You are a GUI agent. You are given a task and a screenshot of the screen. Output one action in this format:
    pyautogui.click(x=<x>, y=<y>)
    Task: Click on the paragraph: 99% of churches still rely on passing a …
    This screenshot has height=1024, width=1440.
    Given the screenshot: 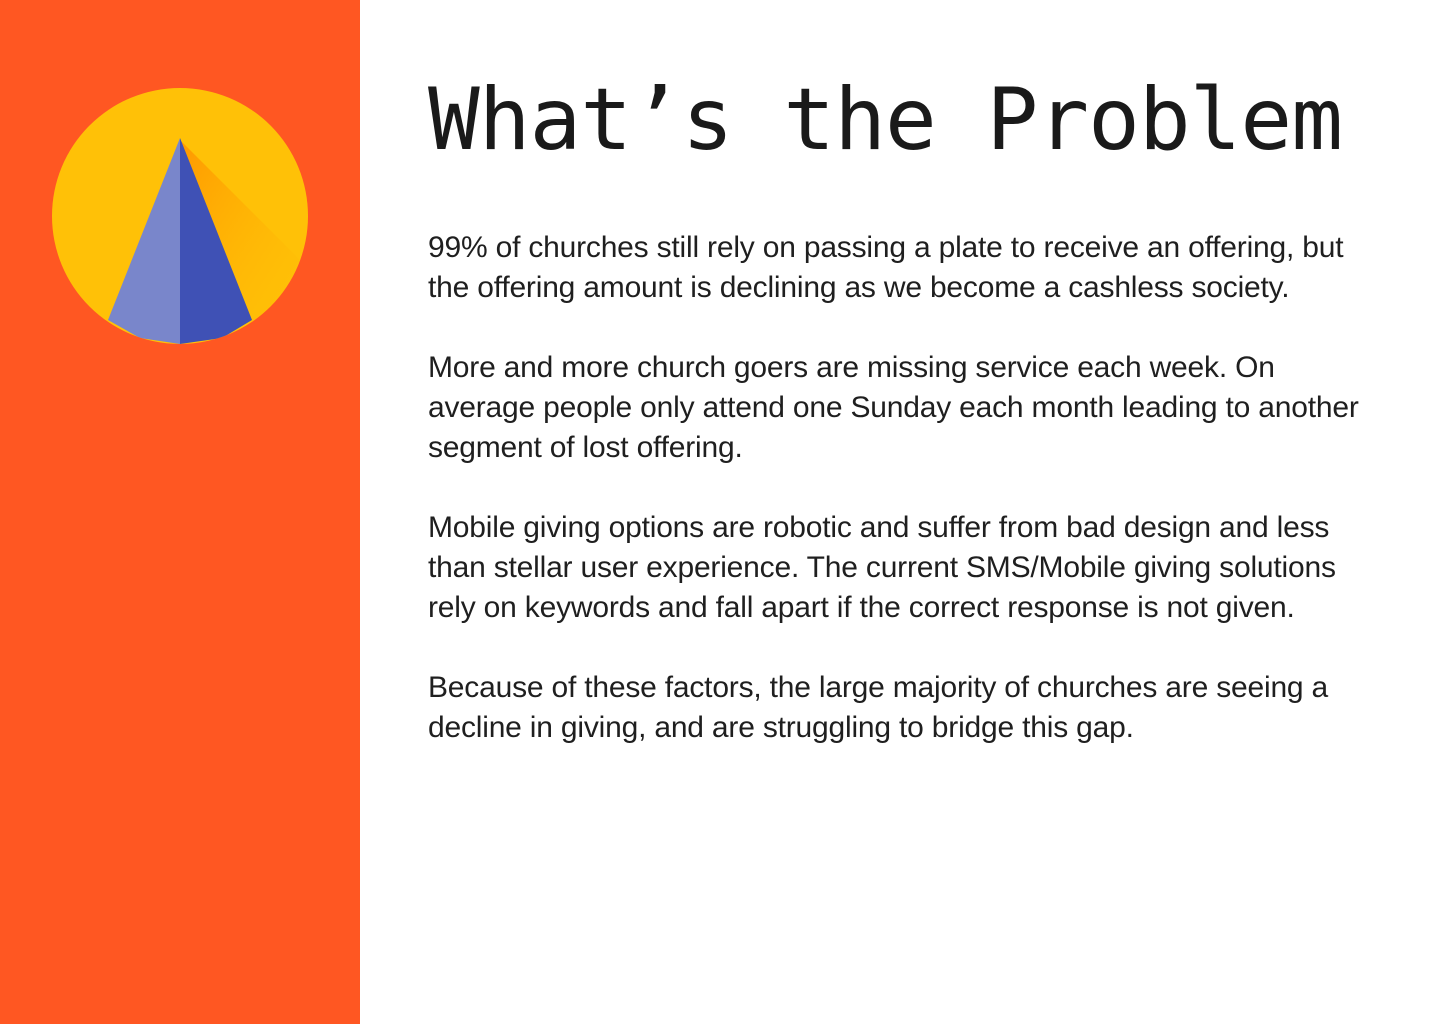 What is the action you would take?
    pyautogui.click(x=886, y=267)
    